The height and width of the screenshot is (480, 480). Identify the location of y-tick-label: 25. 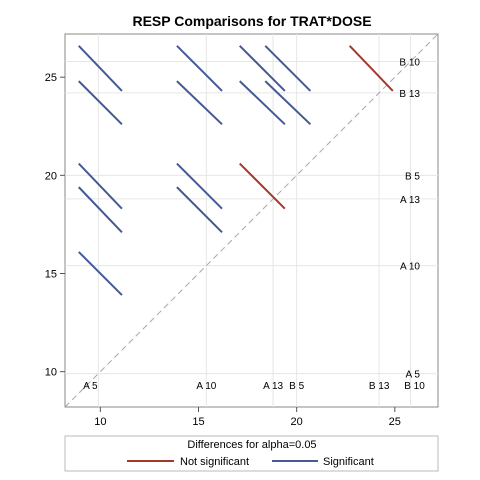
(51, 78).